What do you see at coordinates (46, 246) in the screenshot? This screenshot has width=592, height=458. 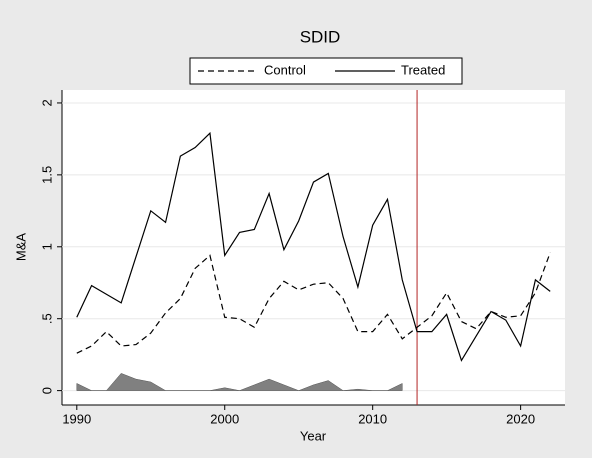 I see `y-tick-label: 1` at bounding box center [46, 246].